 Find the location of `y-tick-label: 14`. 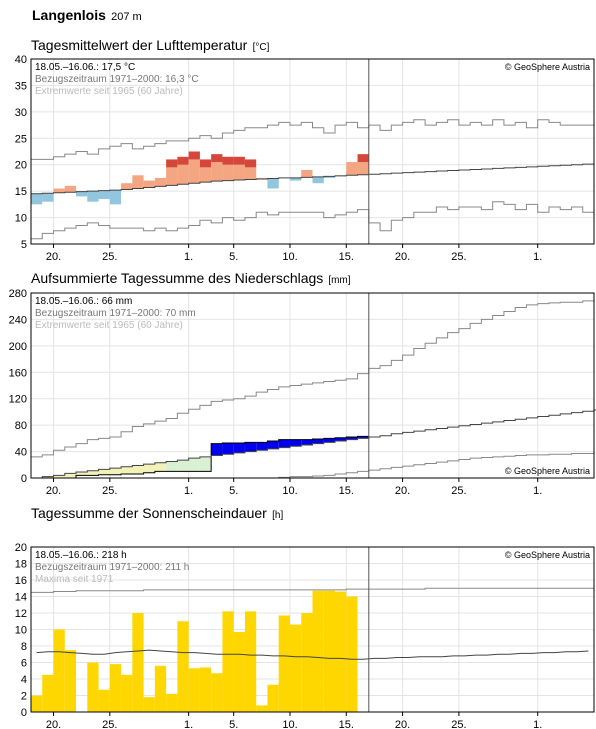

y-tick-label: 14 is located at coordinates (21, 598).